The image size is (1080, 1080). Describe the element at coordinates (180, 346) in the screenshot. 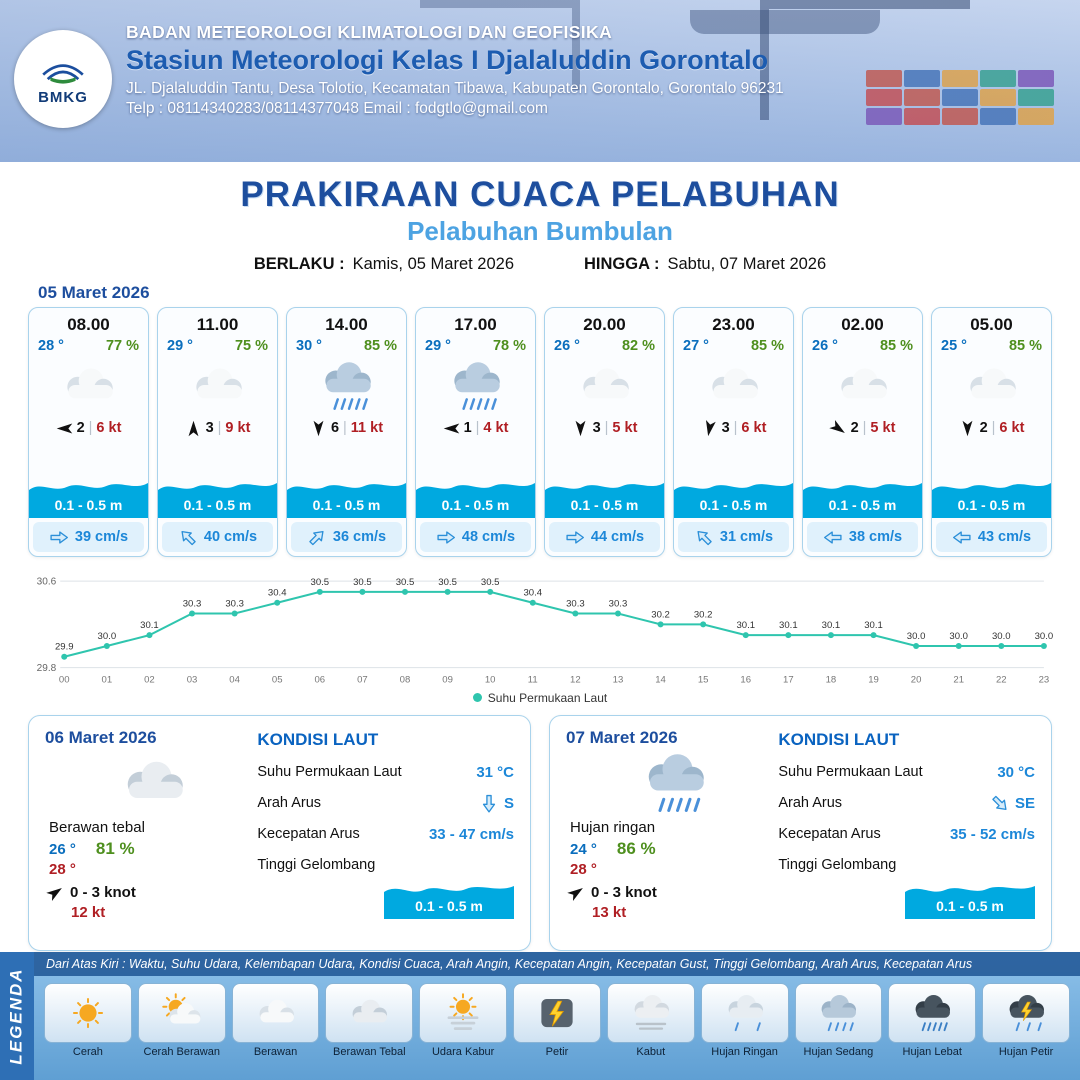

I see `air-temp: 29 °` at that location.